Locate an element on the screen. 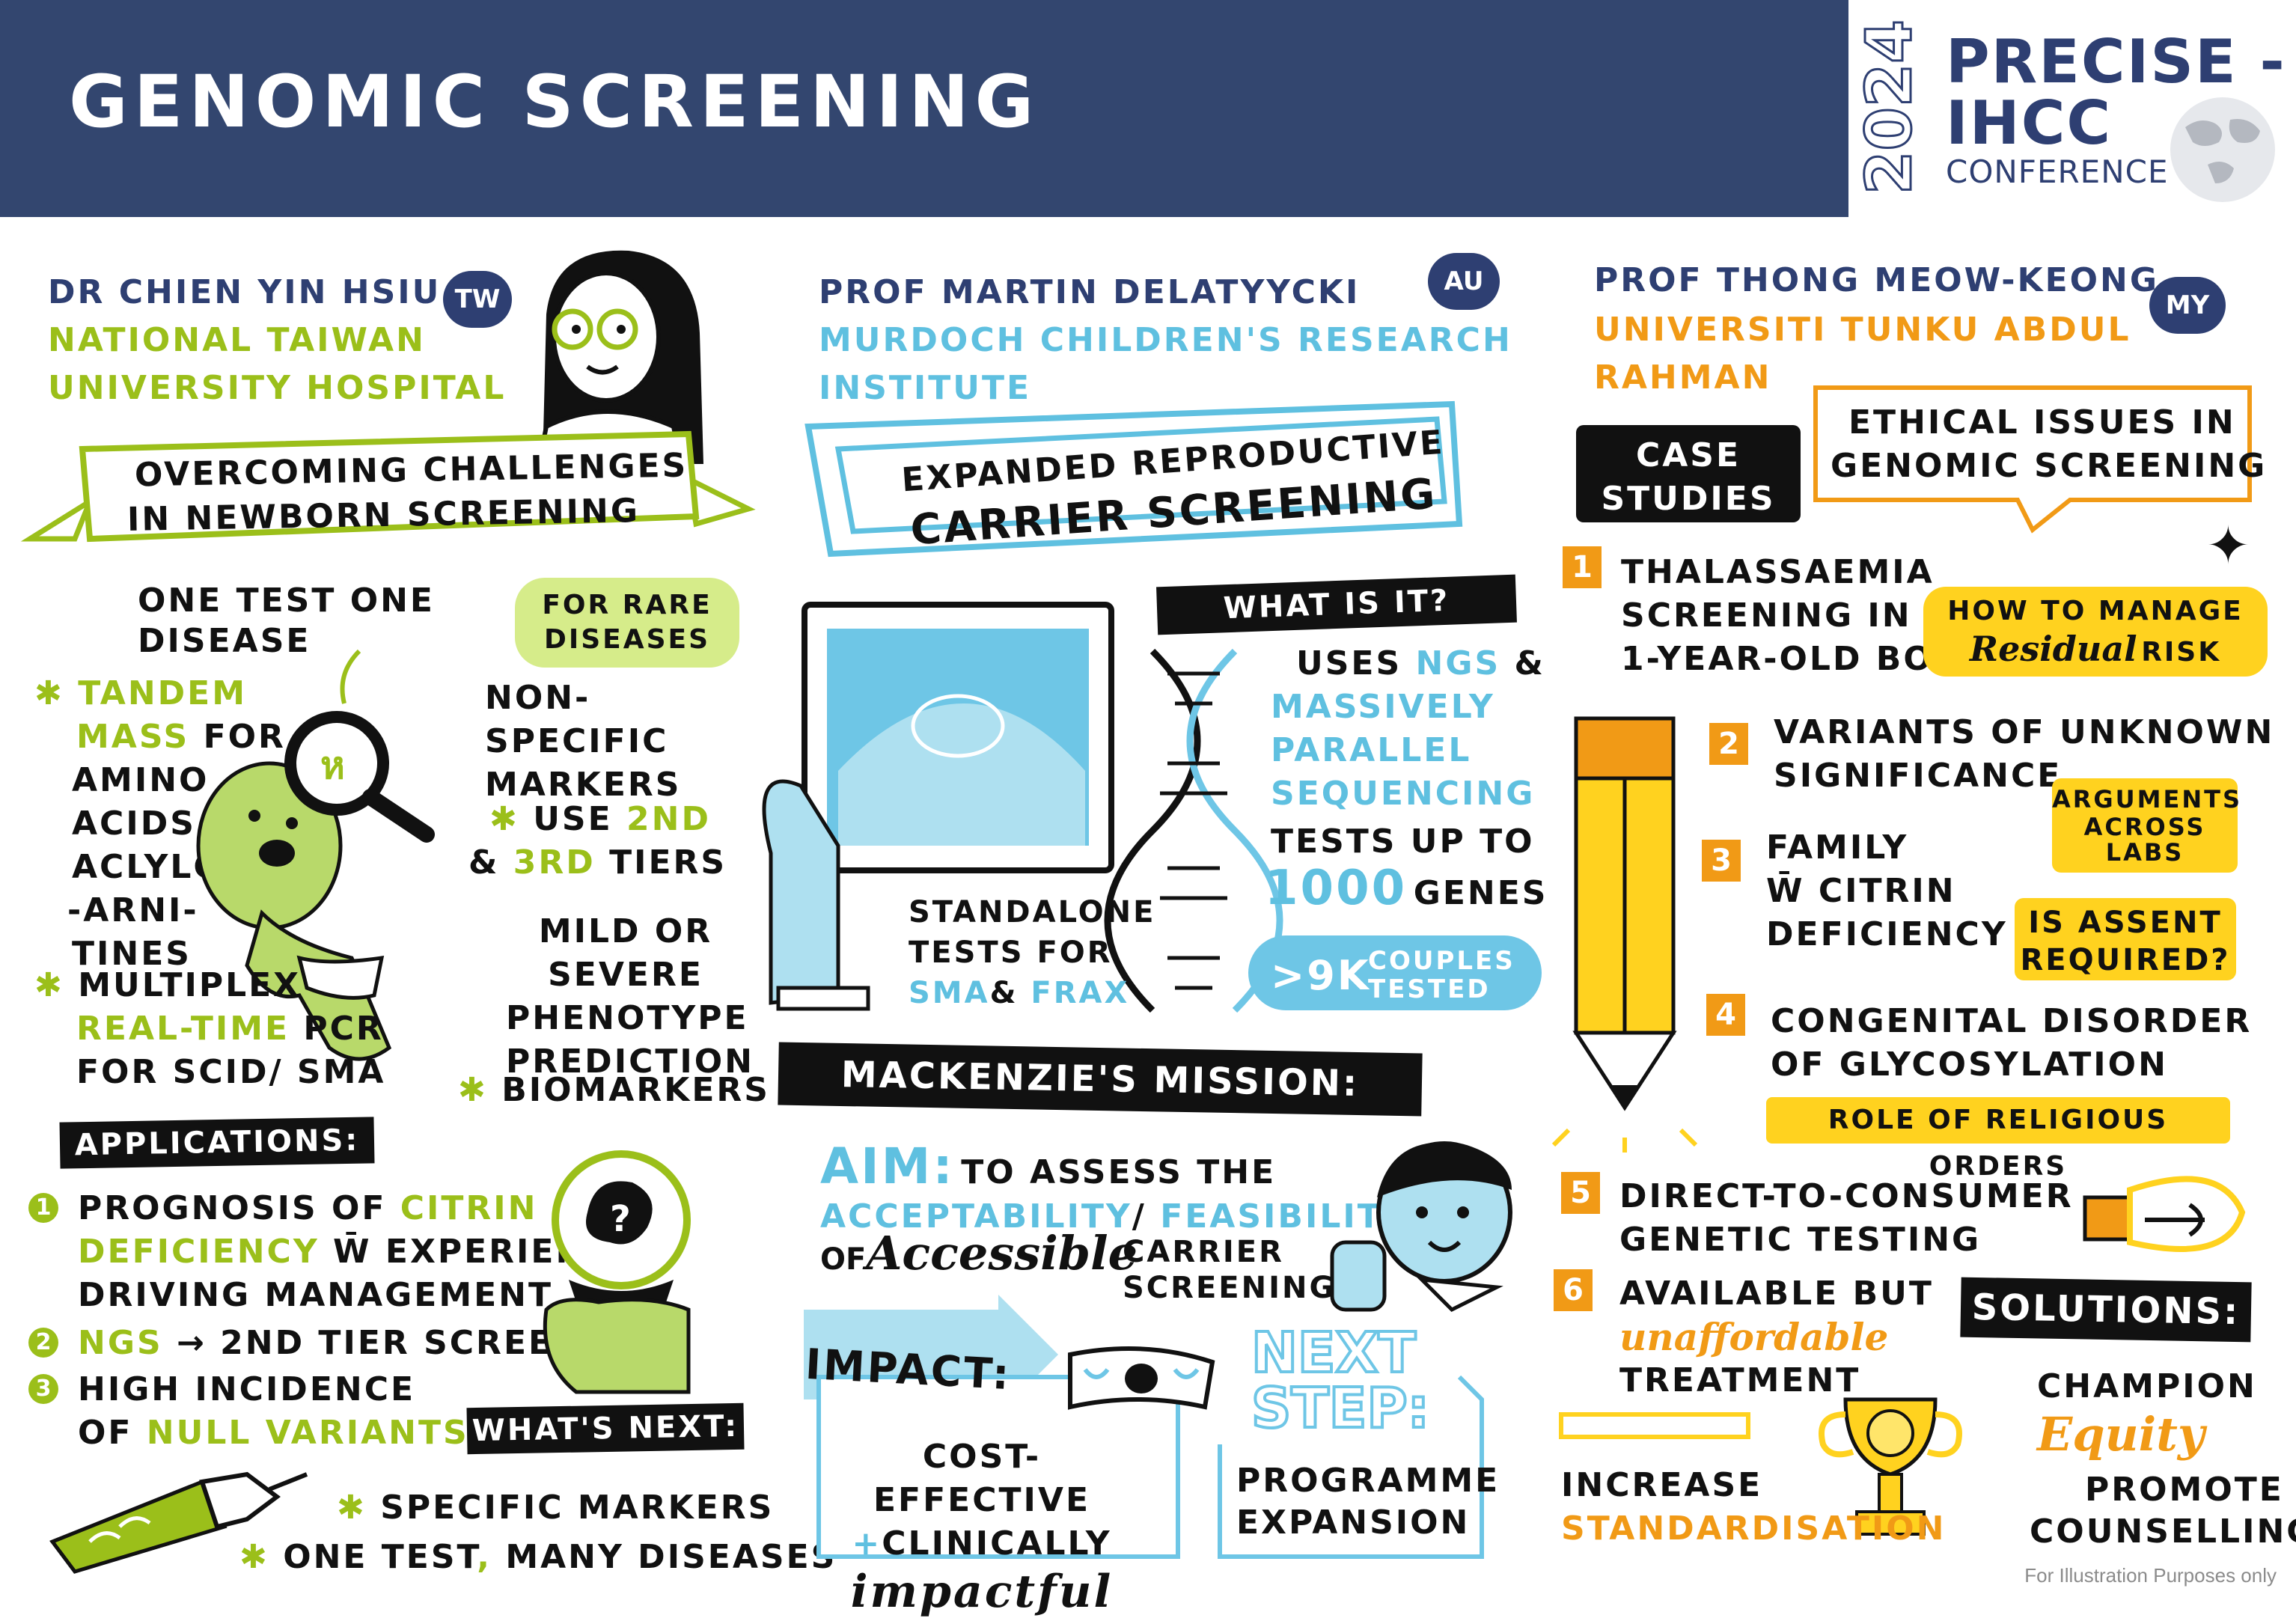 The width and height of the screenshot is (2296, 1618). speaker-3-affil-1: UNIVERSITI TUNKU ABDUL is located at coordinates (1862, 330).